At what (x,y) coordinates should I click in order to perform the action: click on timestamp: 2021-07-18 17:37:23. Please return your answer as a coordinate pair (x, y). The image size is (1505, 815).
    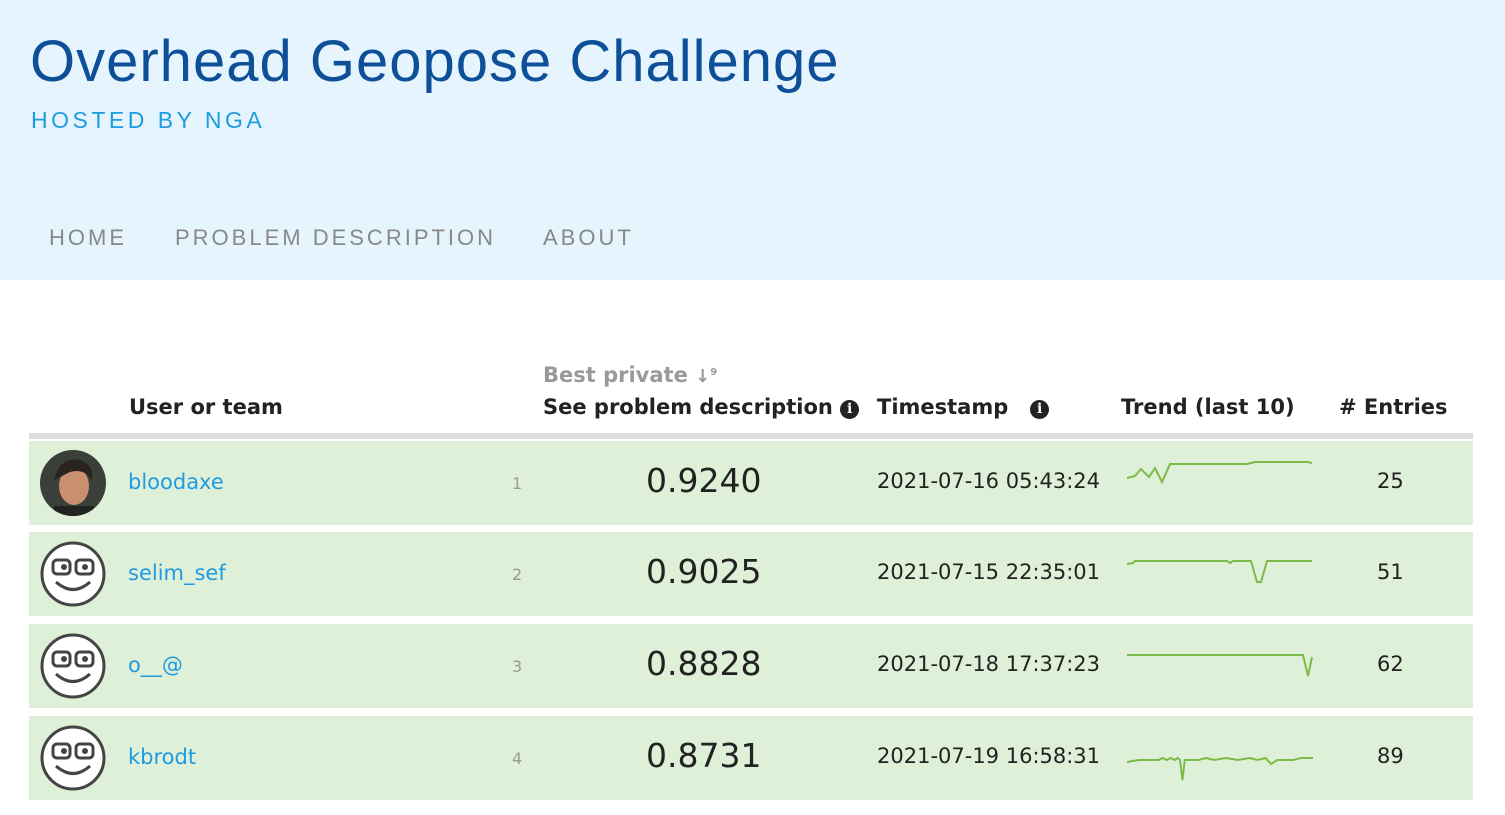
    Looking at the image, I should click on (989, 664).